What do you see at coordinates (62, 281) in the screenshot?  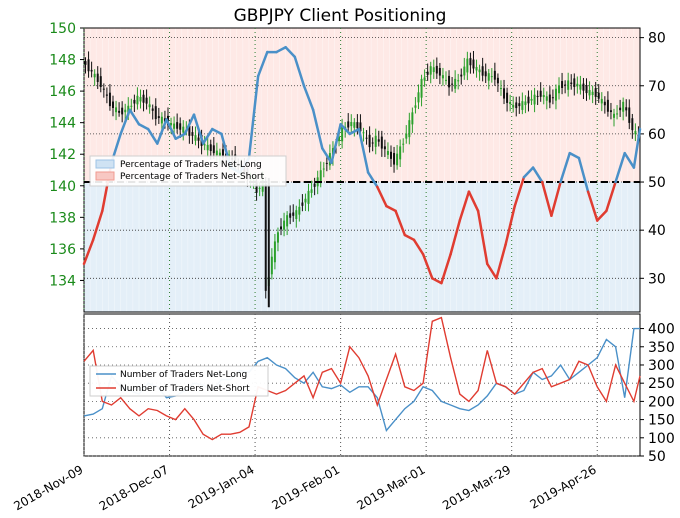 I see `y-left-tick-label: 134` at bounding box center [62, 281].